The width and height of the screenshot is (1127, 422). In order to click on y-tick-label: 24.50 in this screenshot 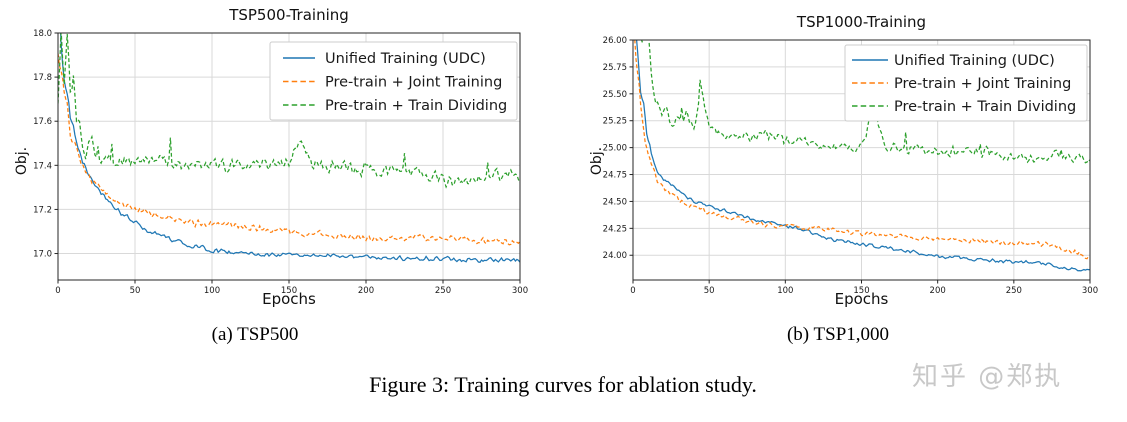, I will do `click(615, 202)`.